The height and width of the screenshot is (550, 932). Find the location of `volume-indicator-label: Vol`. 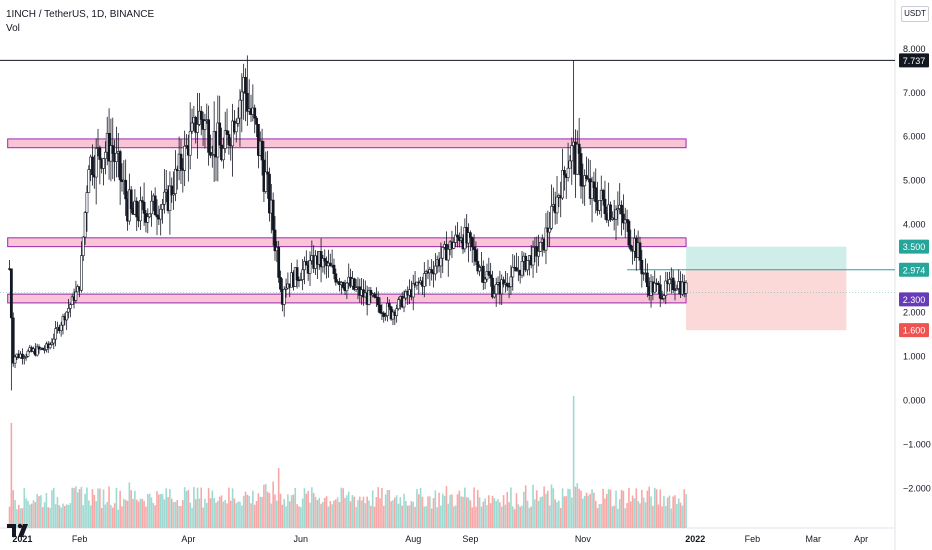

volume-indicator-label: Vol is located at coordinates (13, 28).